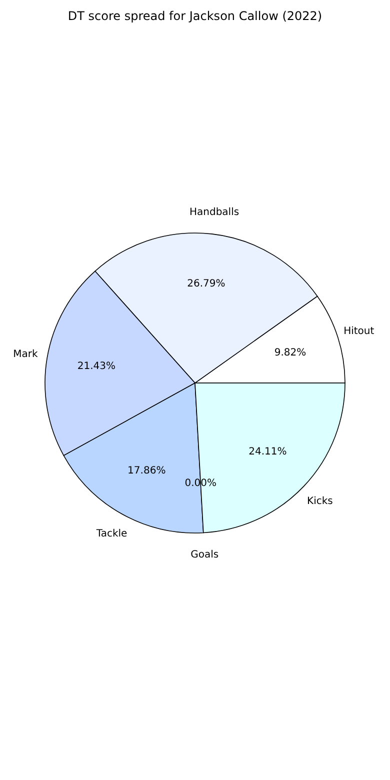 Image resolution: width=390 pixels, height=780 pixels. What do you see at coordinates (195, 16) in the screenshot?
I see `chart-title: DT score spread for Jackson Callow (2022)` at bounding box center [195, 16].